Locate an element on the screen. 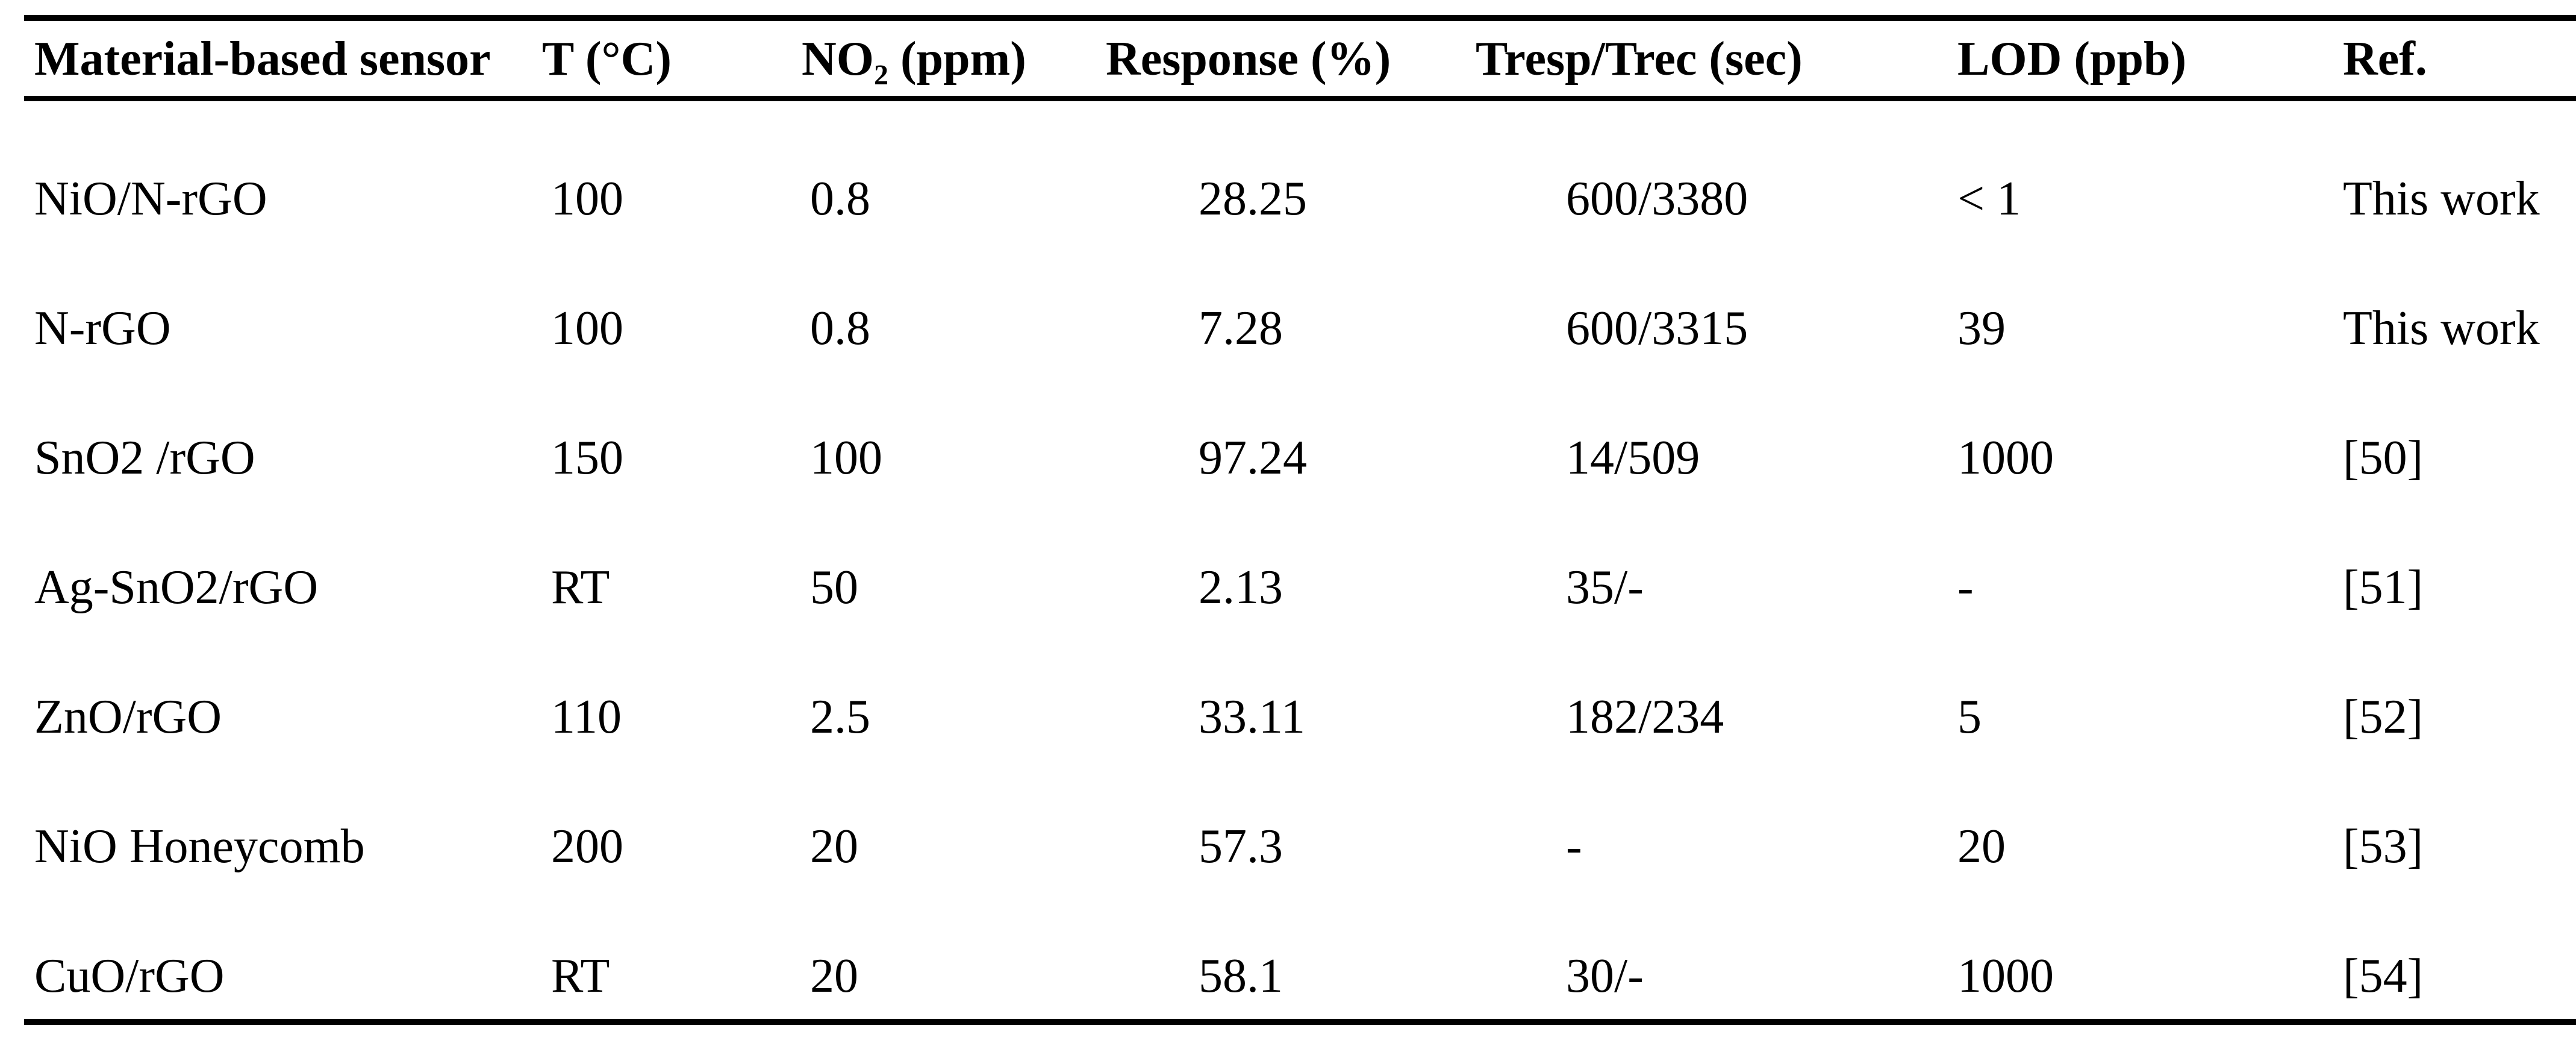 The width and height of the screenshot is (2576, 1055). header-cell-lod: LOD (ppb) is located at coordinates (2072, 59).